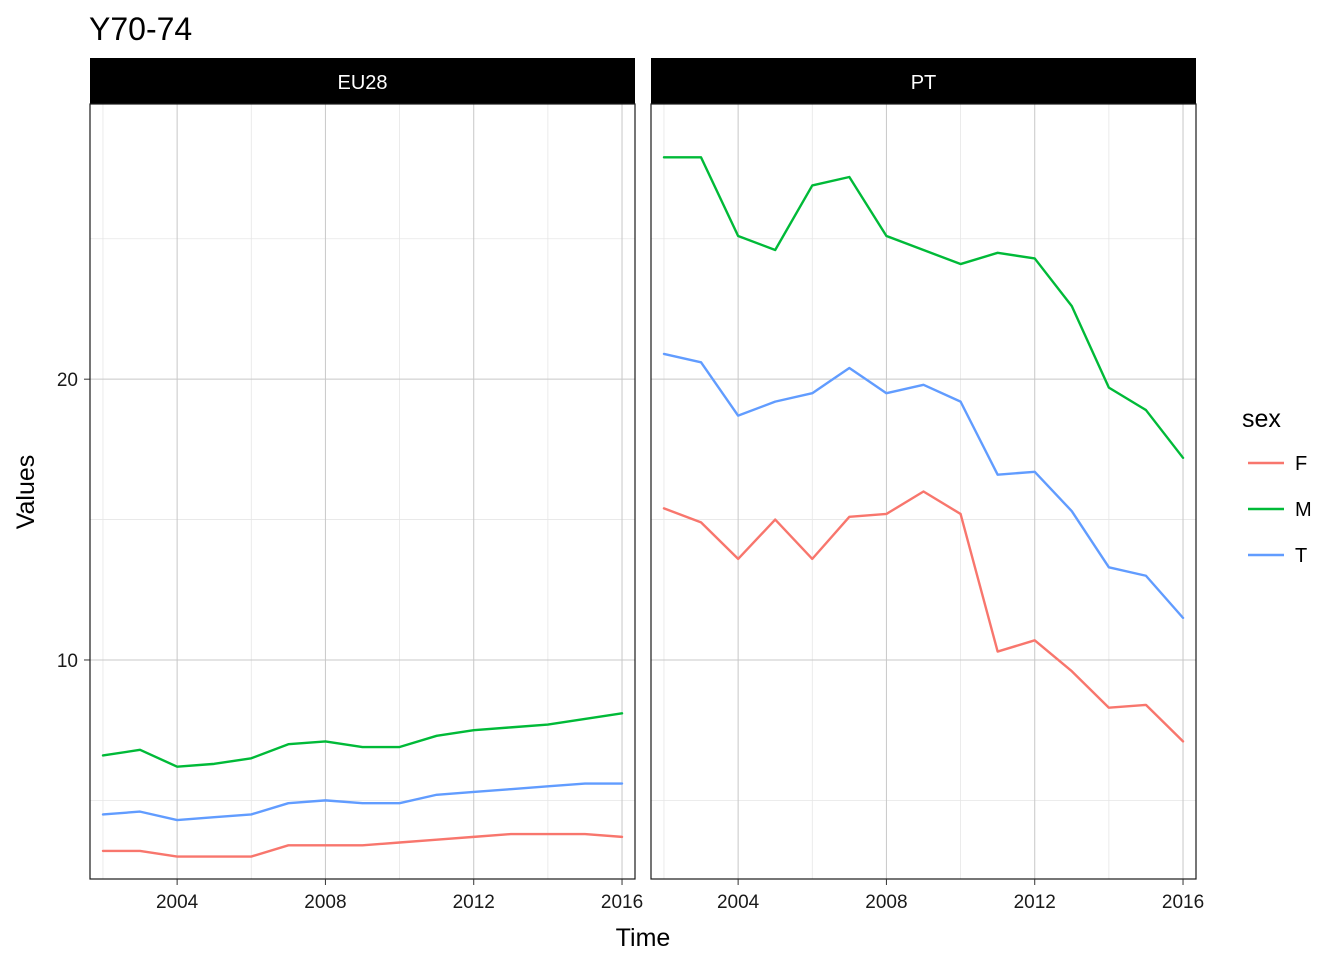  What do you see at coordinates (1301, 556) in the screenshot?
I see `legend-label-t: T` at bounding box center [1301, 556].